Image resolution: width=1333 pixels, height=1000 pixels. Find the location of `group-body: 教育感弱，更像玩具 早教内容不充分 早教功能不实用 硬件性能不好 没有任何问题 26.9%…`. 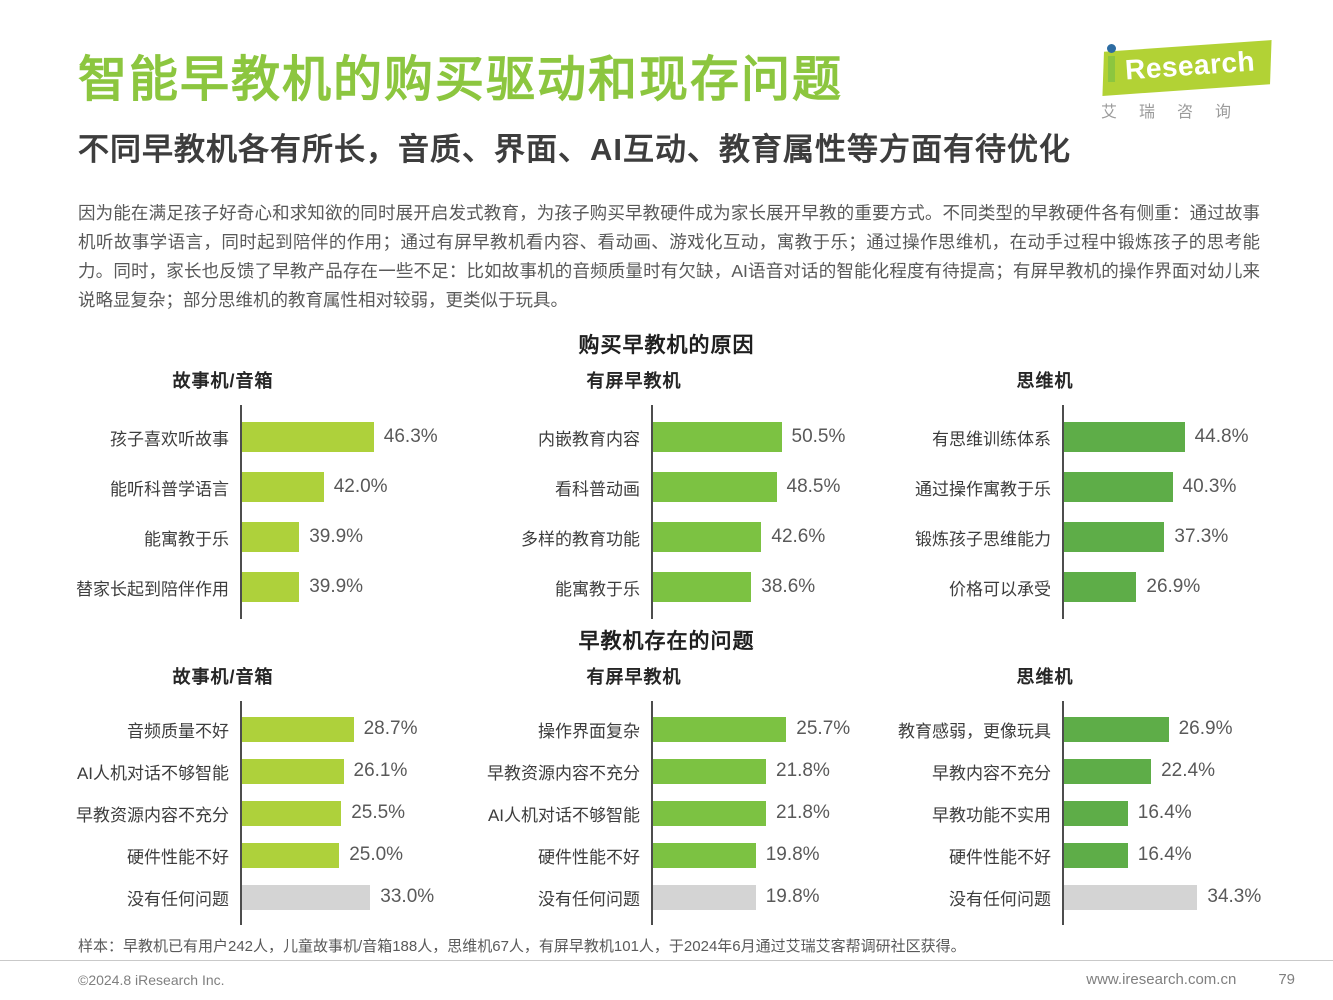

group-body: 教育感弱，更像玩具 早教内容不充分 早教功能不实用 硬件性能不好 没有任何问题 26.9%… is located at coordinates (1087, 813).